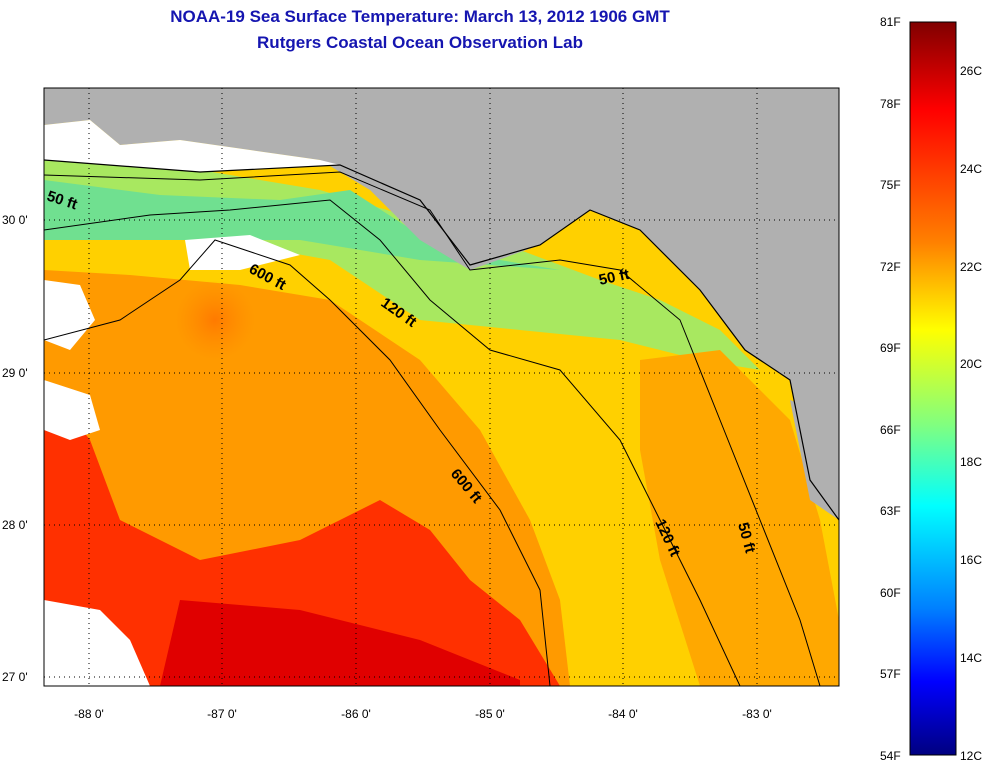 The height and width of the screenshot is (770, 992). What do you see at coordinates (356, 714) in the screenshot?
I see `lon-label: -86 0'` at bounding box center [356, 714].